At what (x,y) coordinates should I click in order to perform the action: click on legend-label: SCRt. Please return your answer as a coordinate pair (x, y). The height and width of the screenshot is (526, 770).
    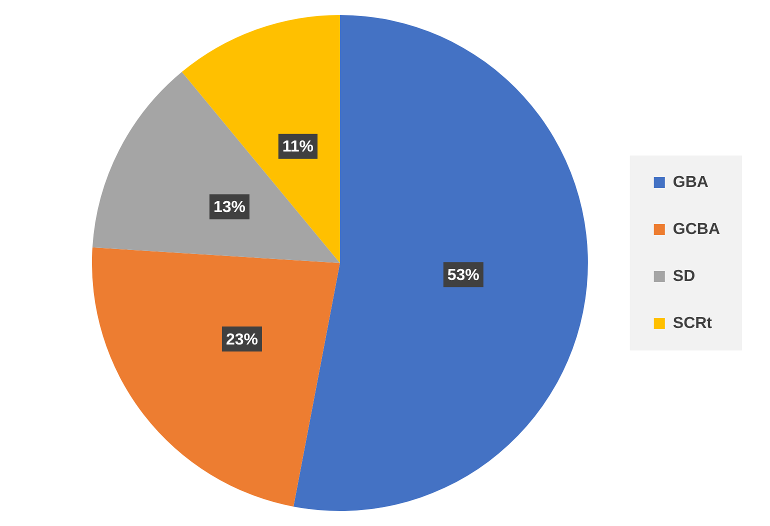
    Looking at the image, I should click on (692, 323).